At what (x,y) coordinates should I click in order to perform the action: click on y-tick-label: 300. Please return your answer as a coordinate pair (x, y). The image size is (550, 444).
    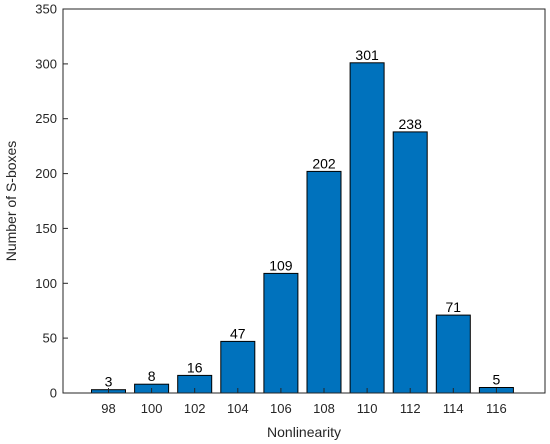
    Looking at the image, I should click on (46, 63).